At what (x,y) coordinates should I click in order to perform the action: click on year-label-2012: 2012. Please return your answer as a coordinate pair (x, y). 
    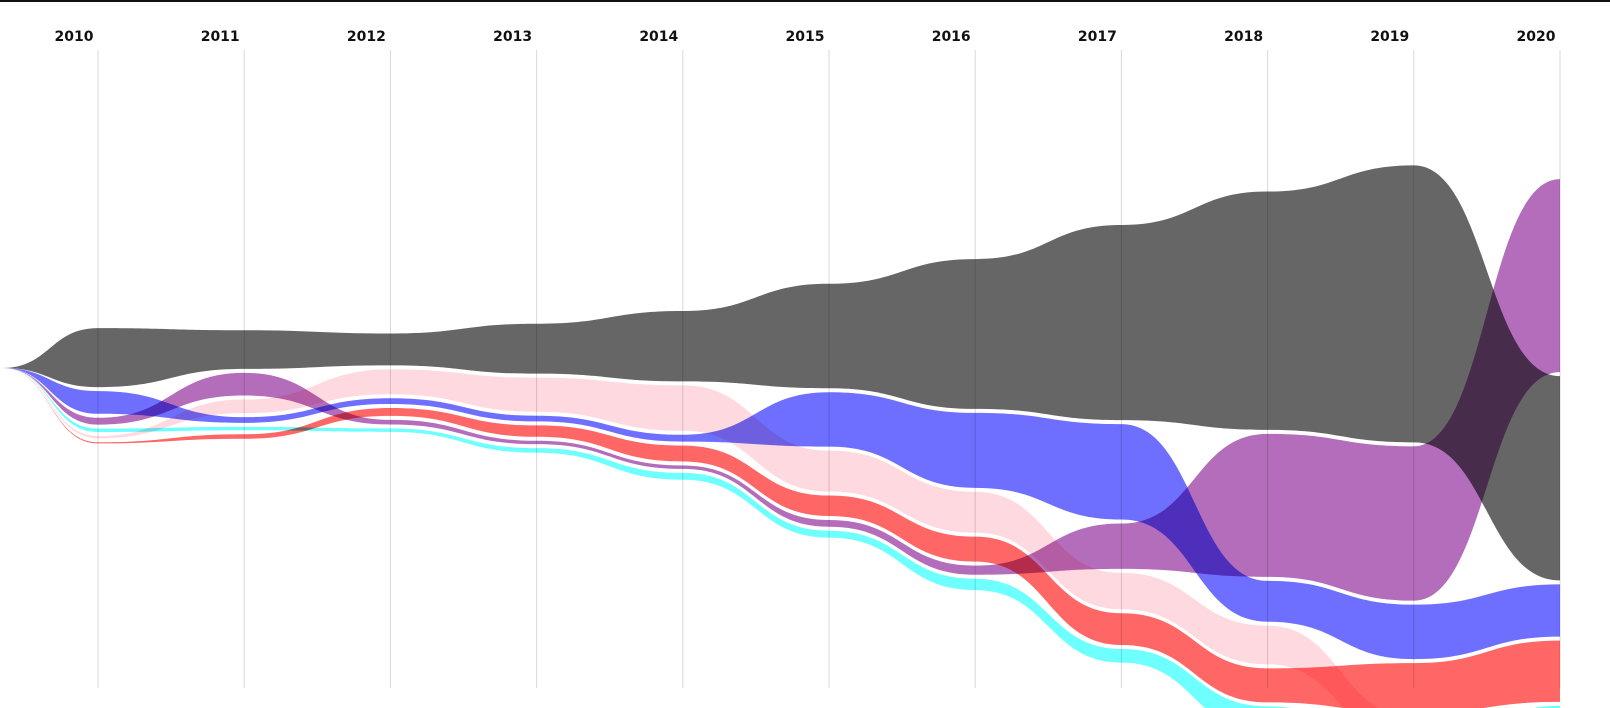
    Looking at the image, I should click on (366, 37).